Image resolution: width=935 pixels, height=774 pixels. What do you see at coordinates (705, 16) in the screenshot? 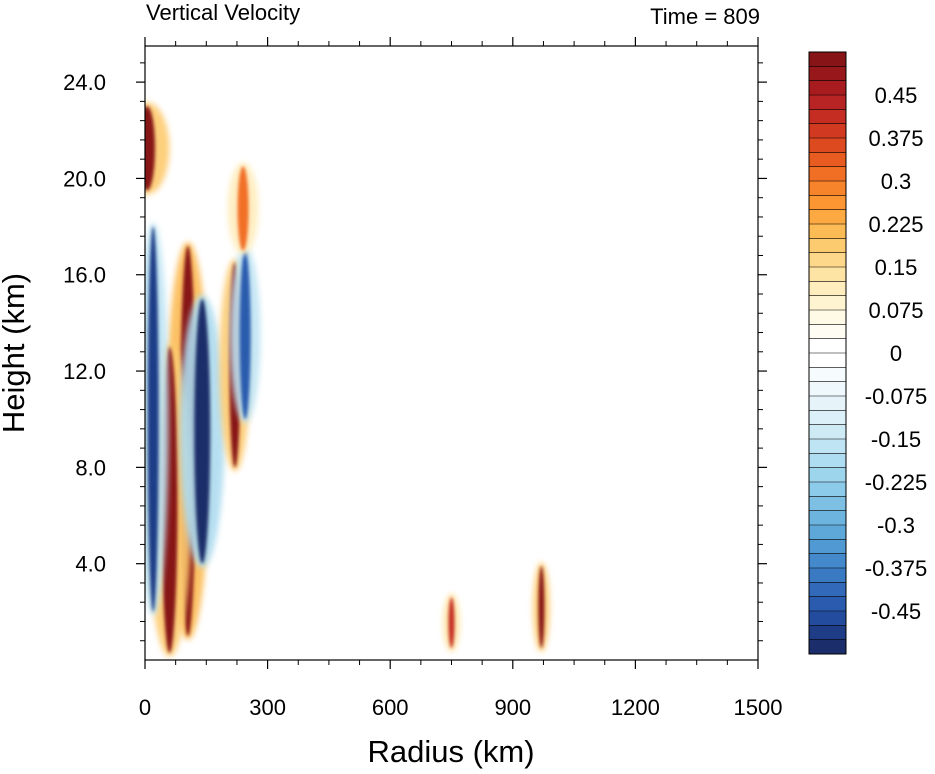
I see `time-label: Time = 809` at bounding box center [705, 16].